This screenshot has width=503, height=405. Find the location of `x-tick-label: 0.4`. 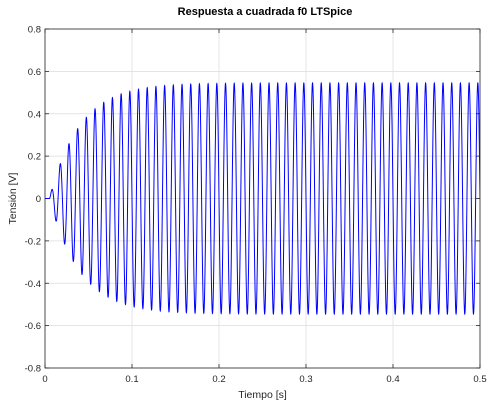

x-tick-label: 0.4 is located at coordinates (392, 379).